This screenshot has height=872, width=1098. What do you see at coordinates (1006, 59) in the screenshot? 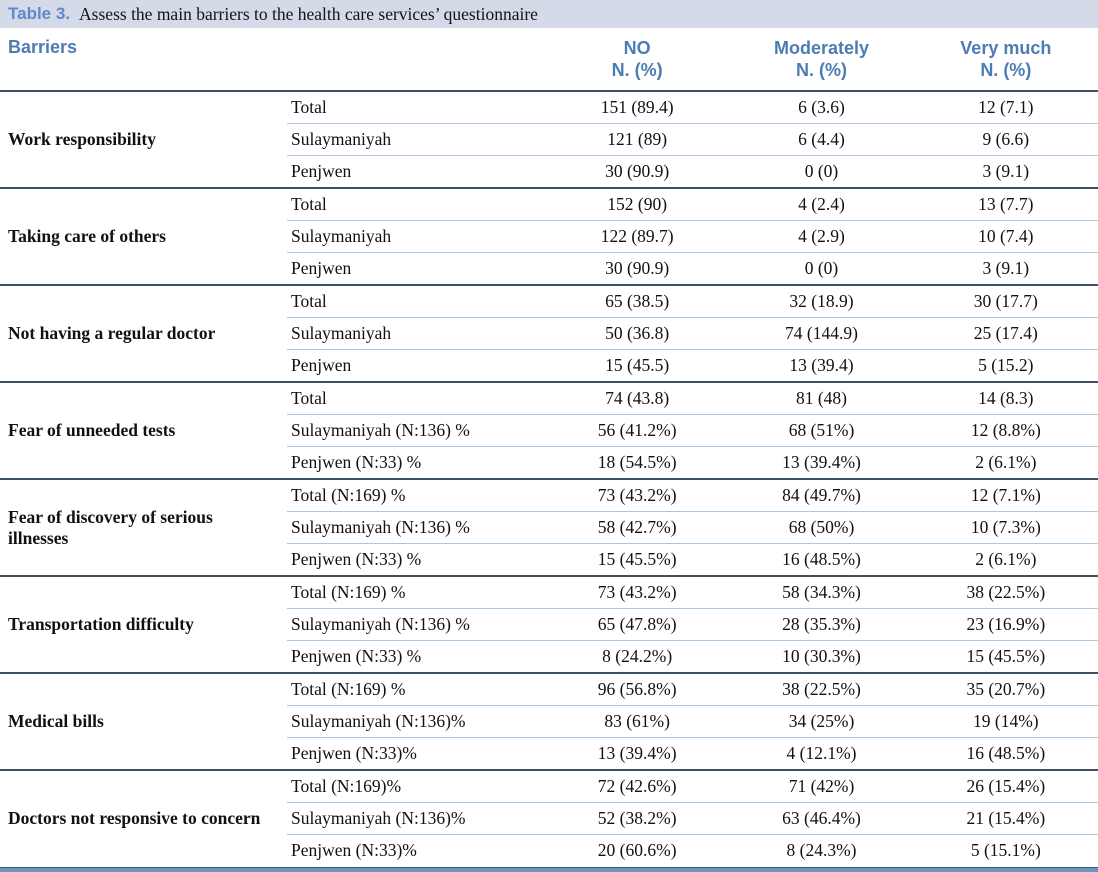
I see `column-header-very-much: Very much N. (%)` at bounding box center [1006, 59].